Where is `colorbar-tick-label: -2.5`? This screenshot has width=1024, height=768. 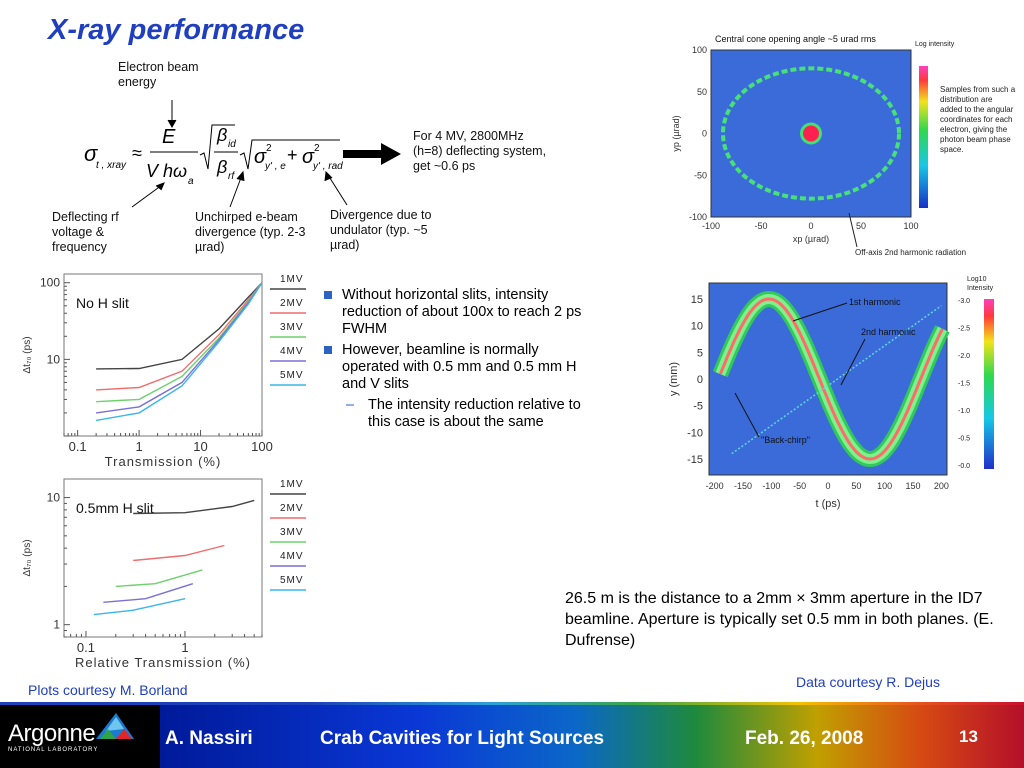 colorbar-tick-label: -2.5 is located at coordinates (964, 329).